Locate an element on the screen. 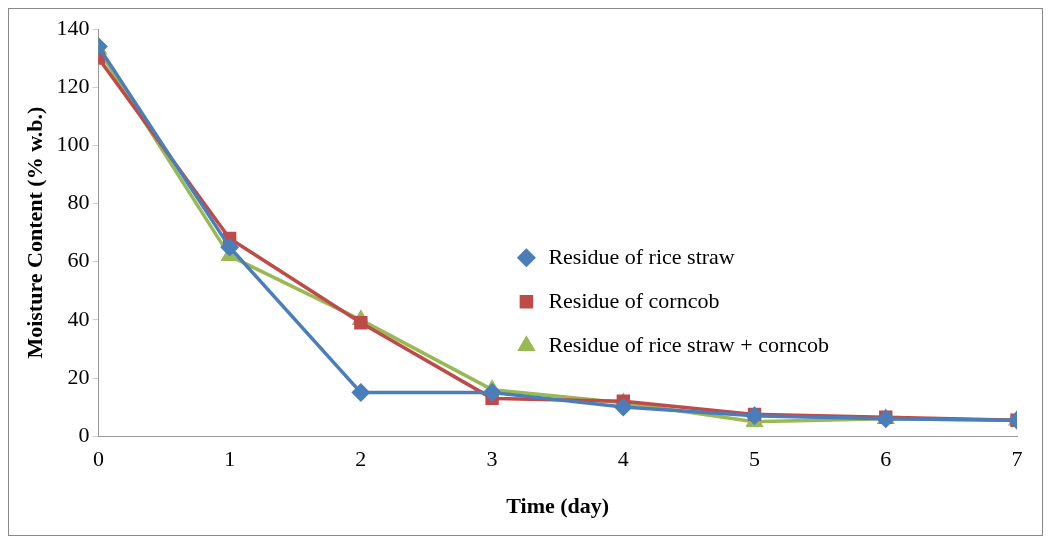  legend-label: Residue of corncob is located at coordinates (634, 300).